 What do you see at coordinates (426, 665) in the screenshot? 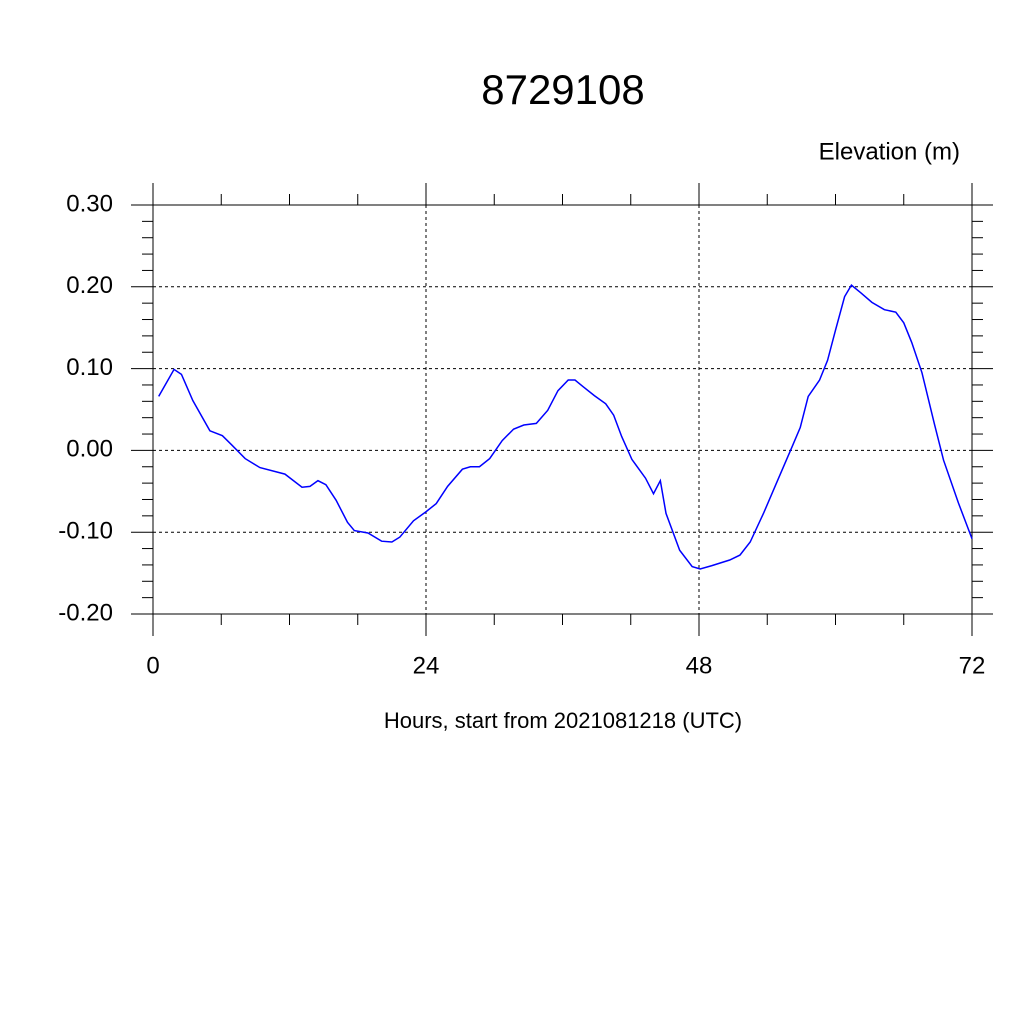
I see `x-tick-label: 24` at bounding box center [426, 665].